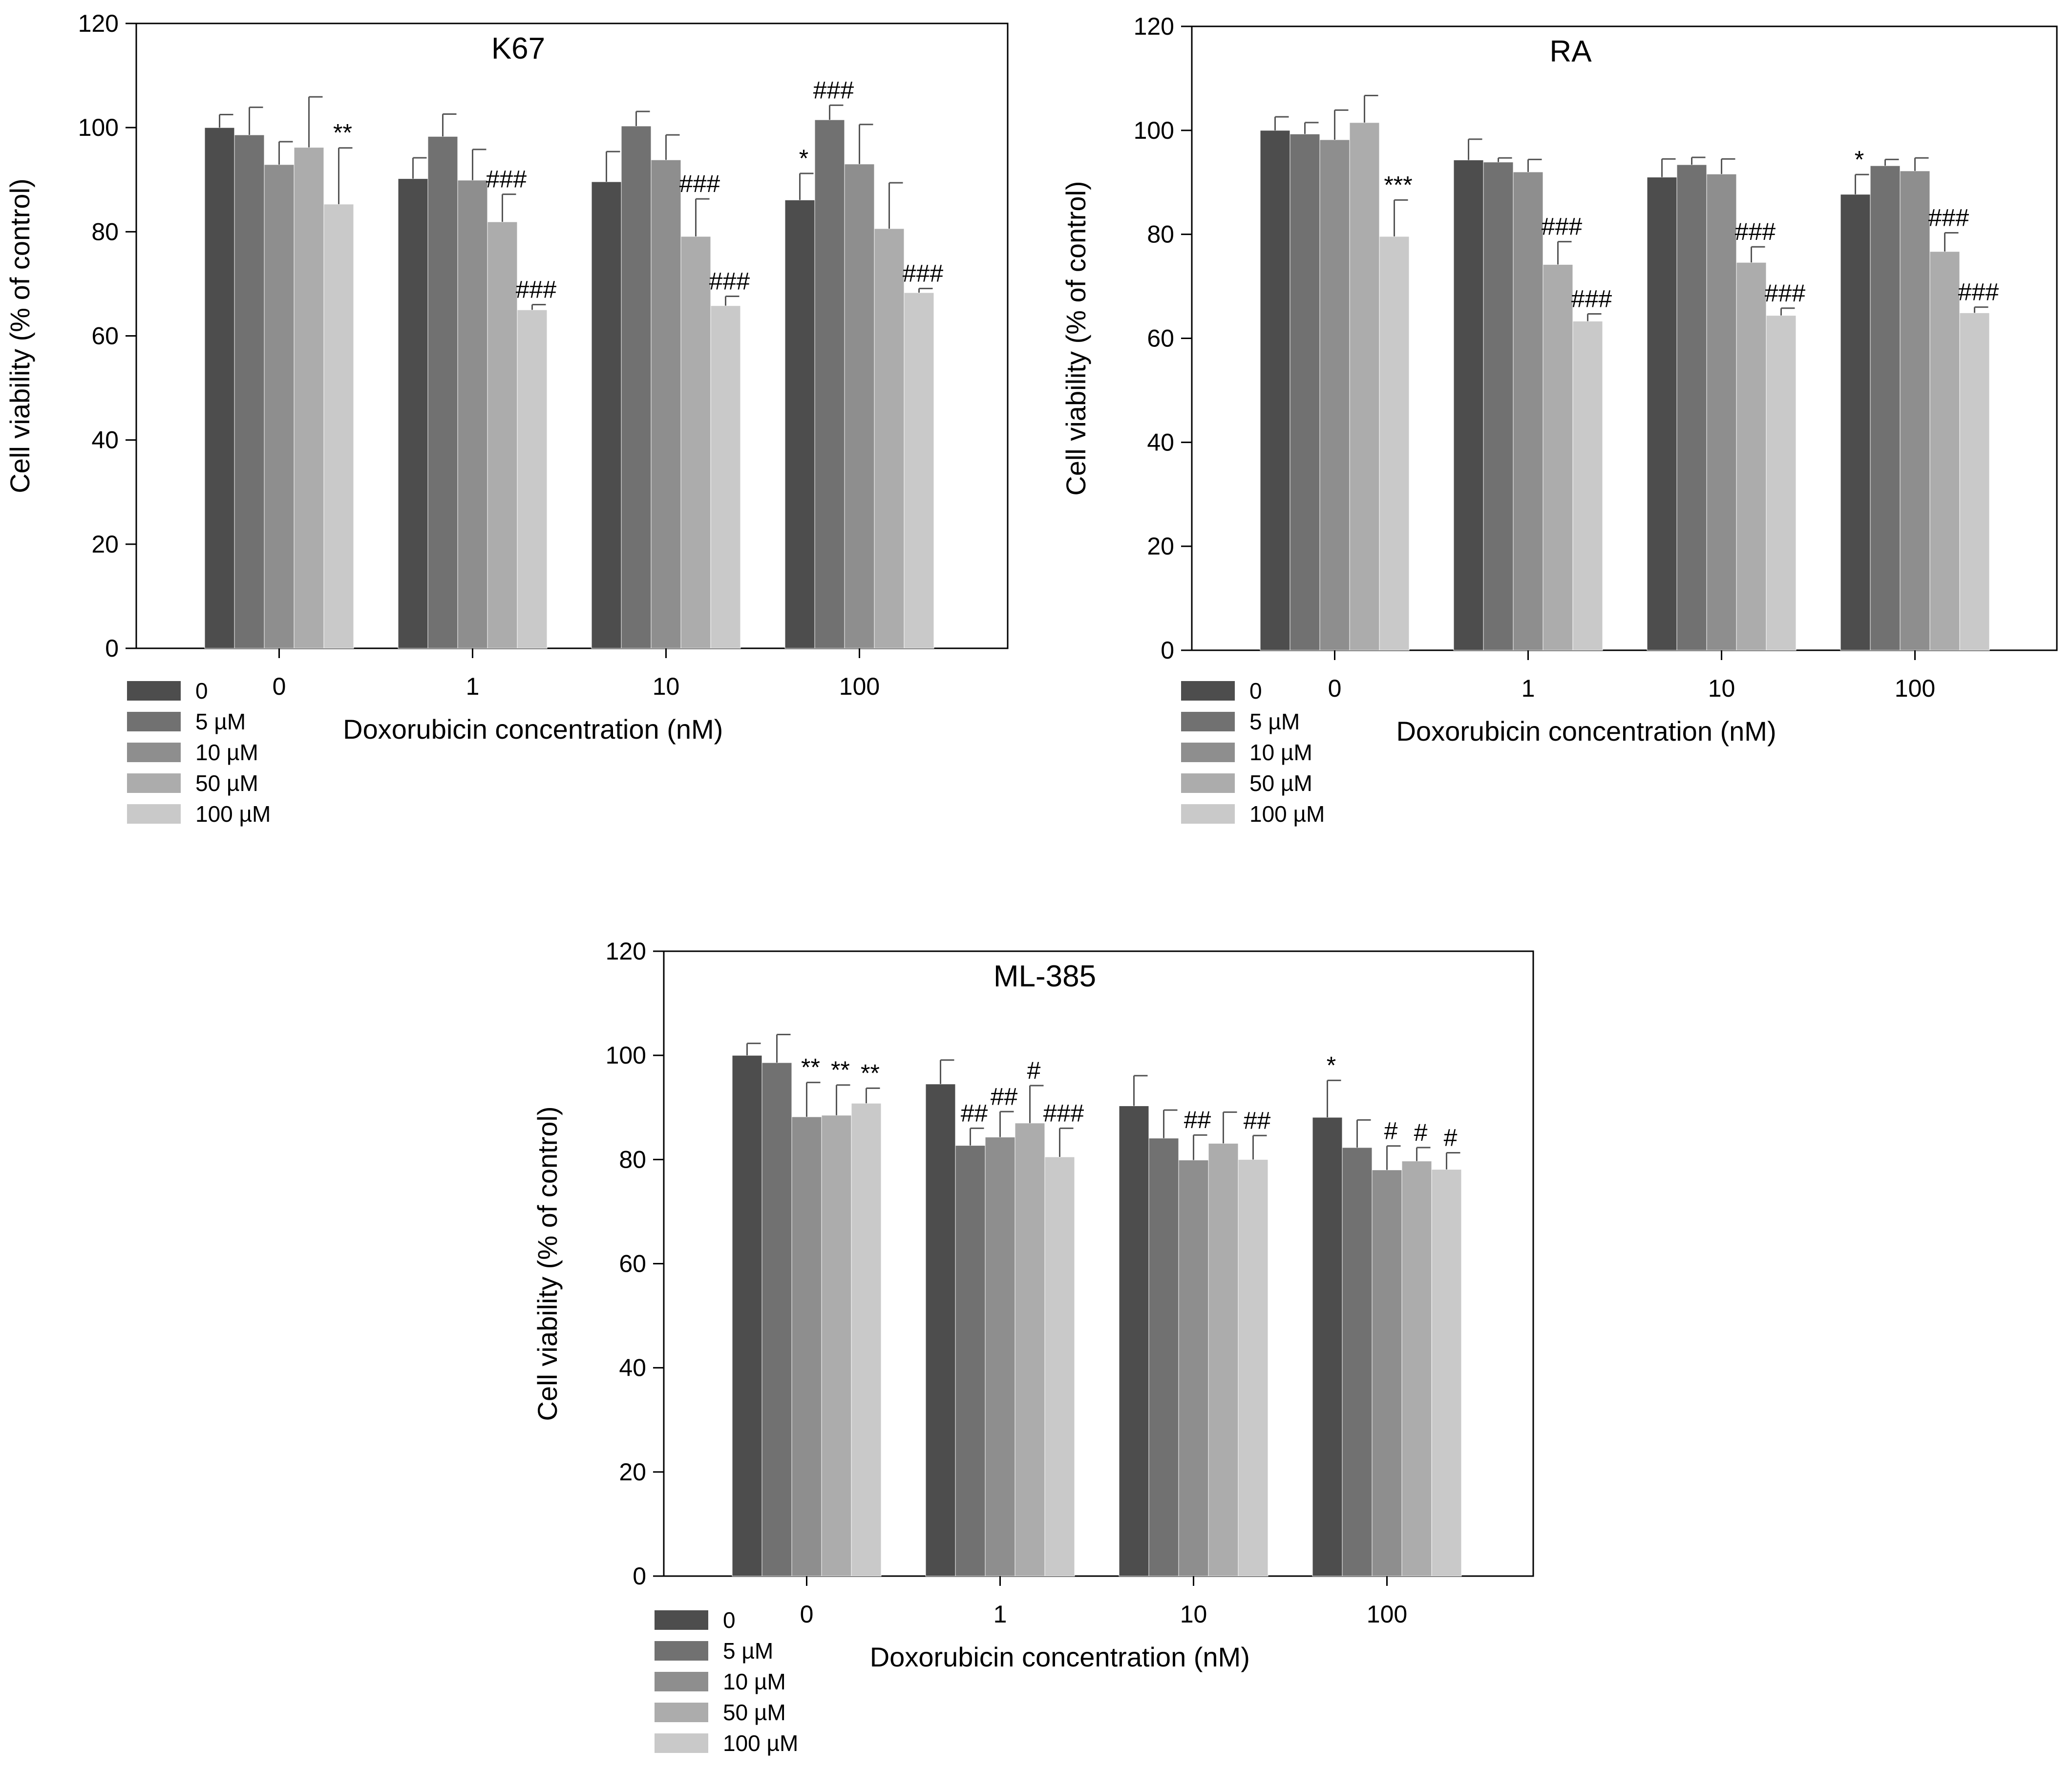 This screenshot has width=2072, height=1772. What do you see at coordinates (747, 1316) in the screenshot?
I see `bar-ml-385-cat0-series0` at bounding box center [747, 1316].